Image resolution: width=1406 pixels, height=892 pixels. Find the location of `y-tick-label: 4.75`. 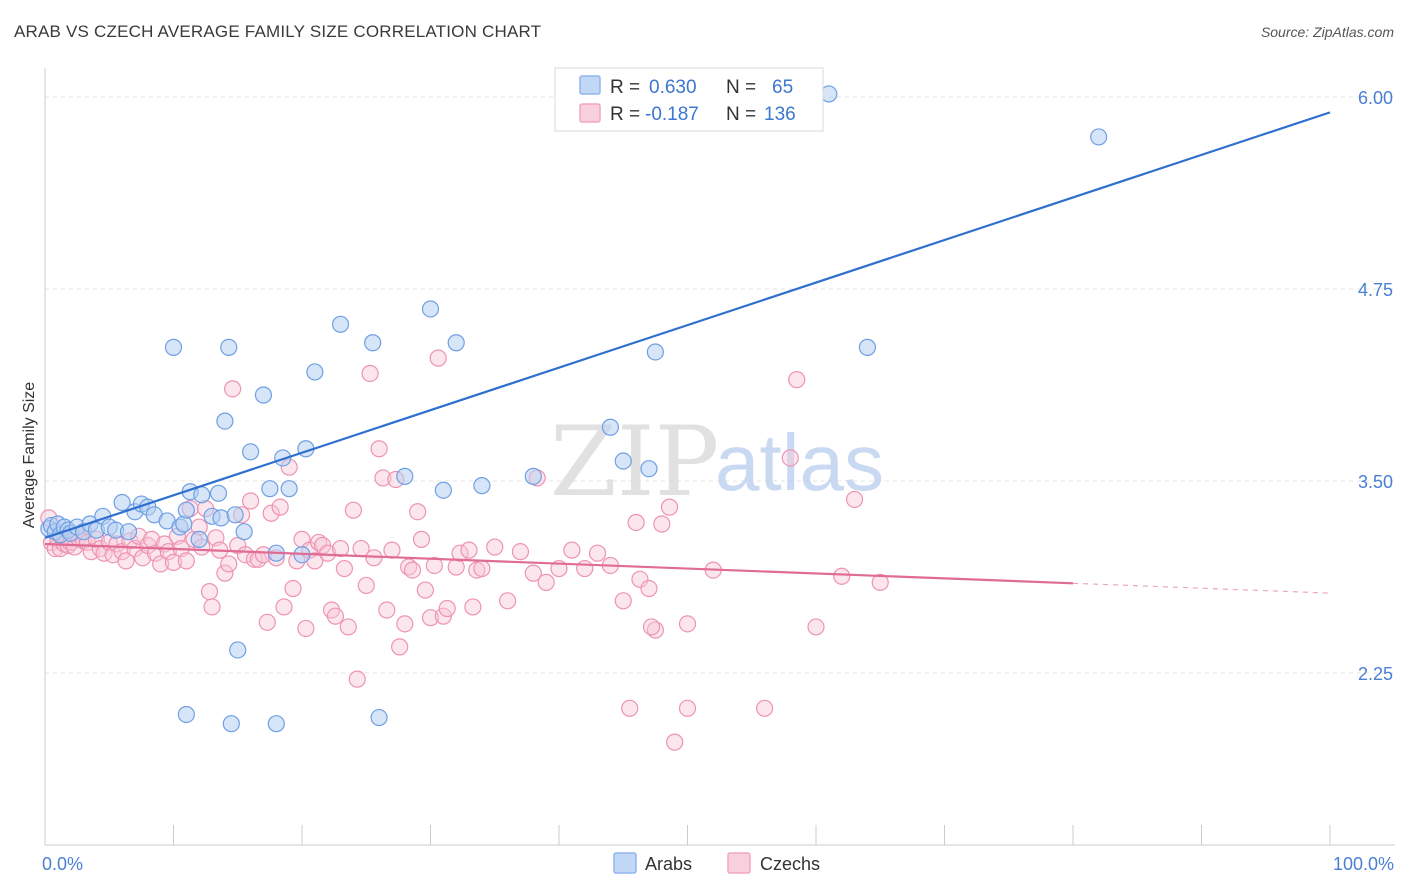

y-tick-label: 4.75 is located at coordinates (1375, 290).